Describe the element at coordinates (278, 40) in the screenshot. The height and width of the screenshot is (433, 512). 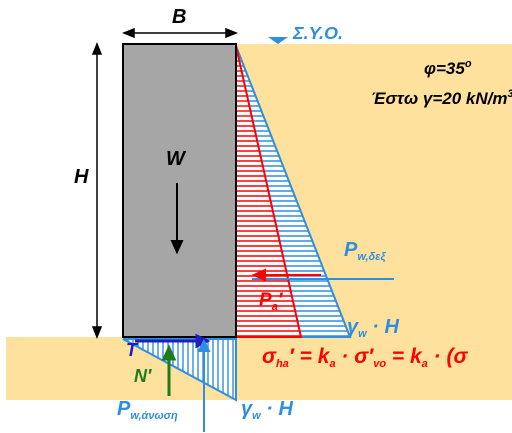
I see `groundwater-level-marker` at that location.